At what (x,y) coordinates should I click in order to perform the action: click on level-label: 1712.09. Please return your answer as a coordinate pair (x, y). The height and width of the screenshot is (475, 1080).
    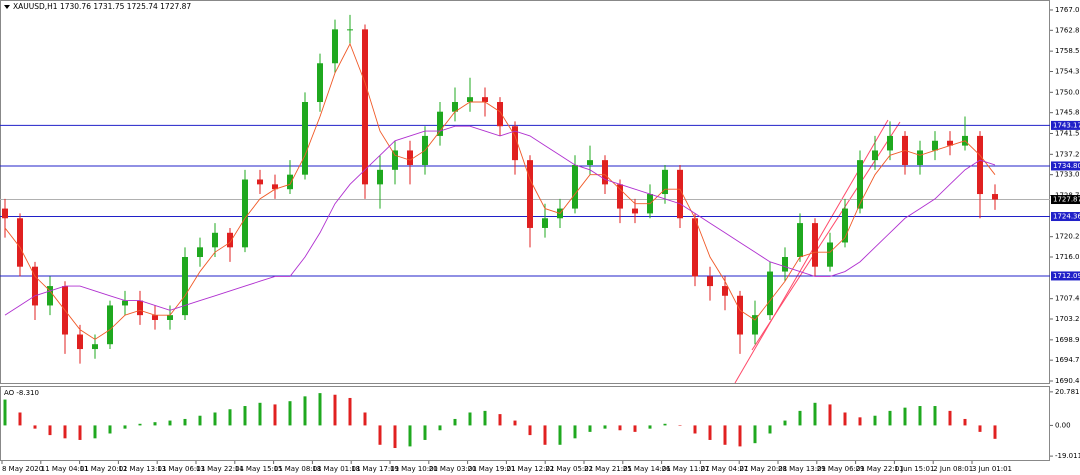
    Looking at the image, I should click on (1066, 276).